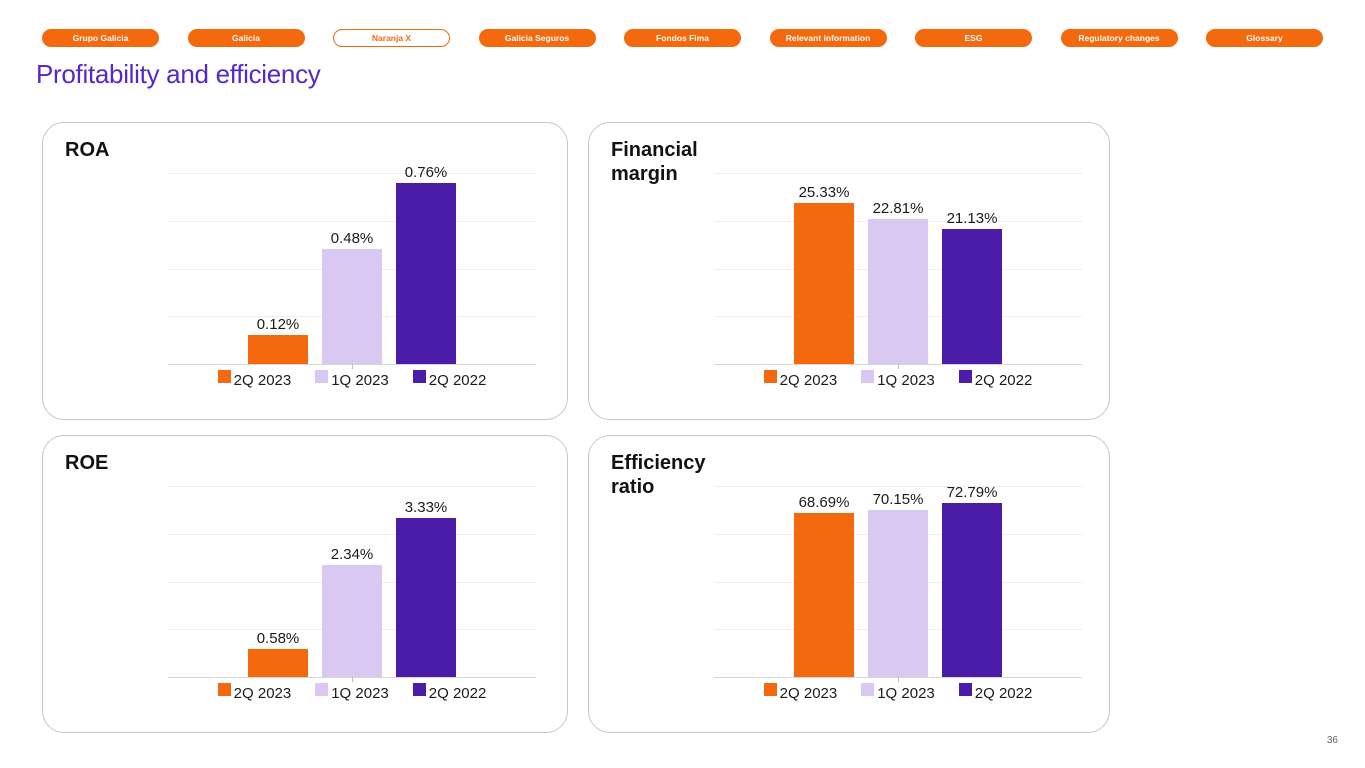 The image size is (1365, 768). What do you see at coordinates (537, 38) in the screenshot?
I see `nav-pill-galicia-seguros: Galicia Seguros` at bounding box center [537, 38].